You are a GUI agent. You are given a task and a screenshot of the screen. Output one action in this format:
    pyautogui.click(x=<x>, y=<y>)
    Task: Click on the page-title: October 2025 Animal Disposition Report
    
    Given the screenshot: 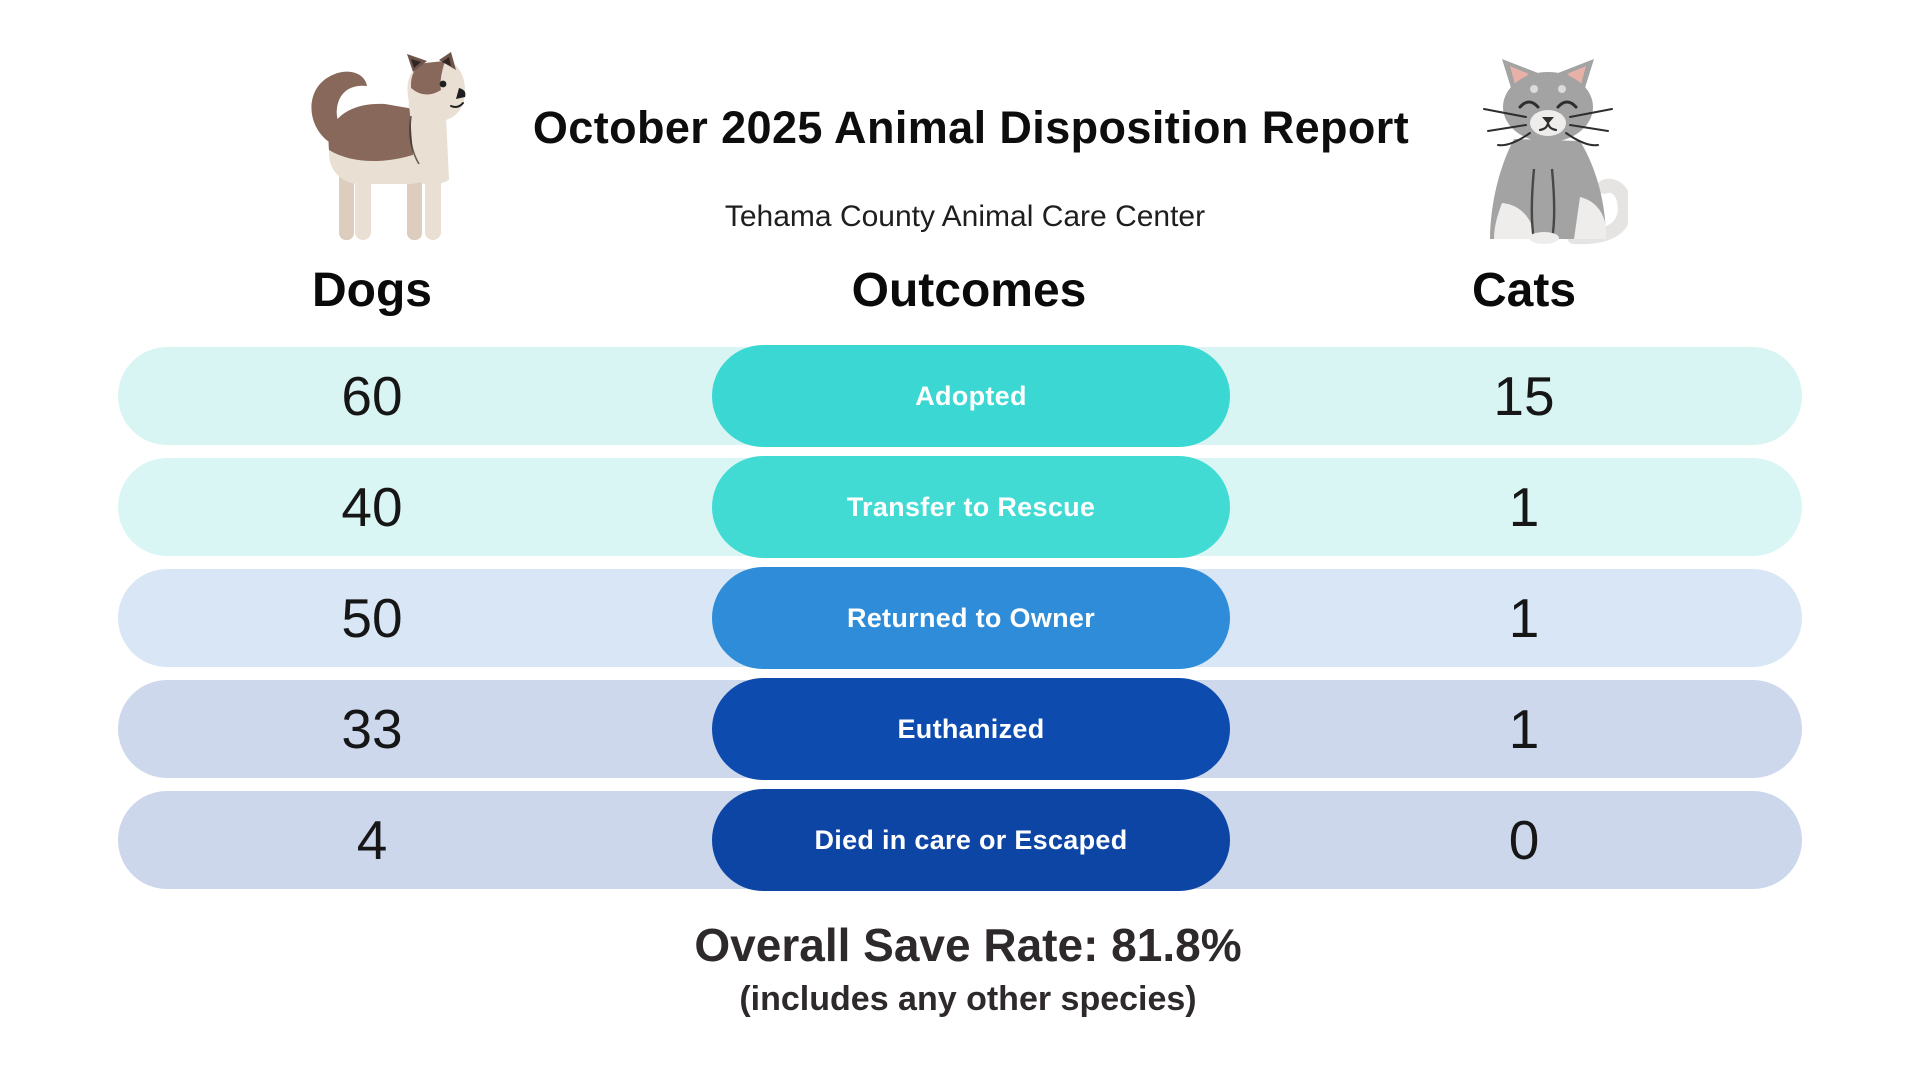 What is the action you would take?
    pyautogui.click(x=971, y=127)
    